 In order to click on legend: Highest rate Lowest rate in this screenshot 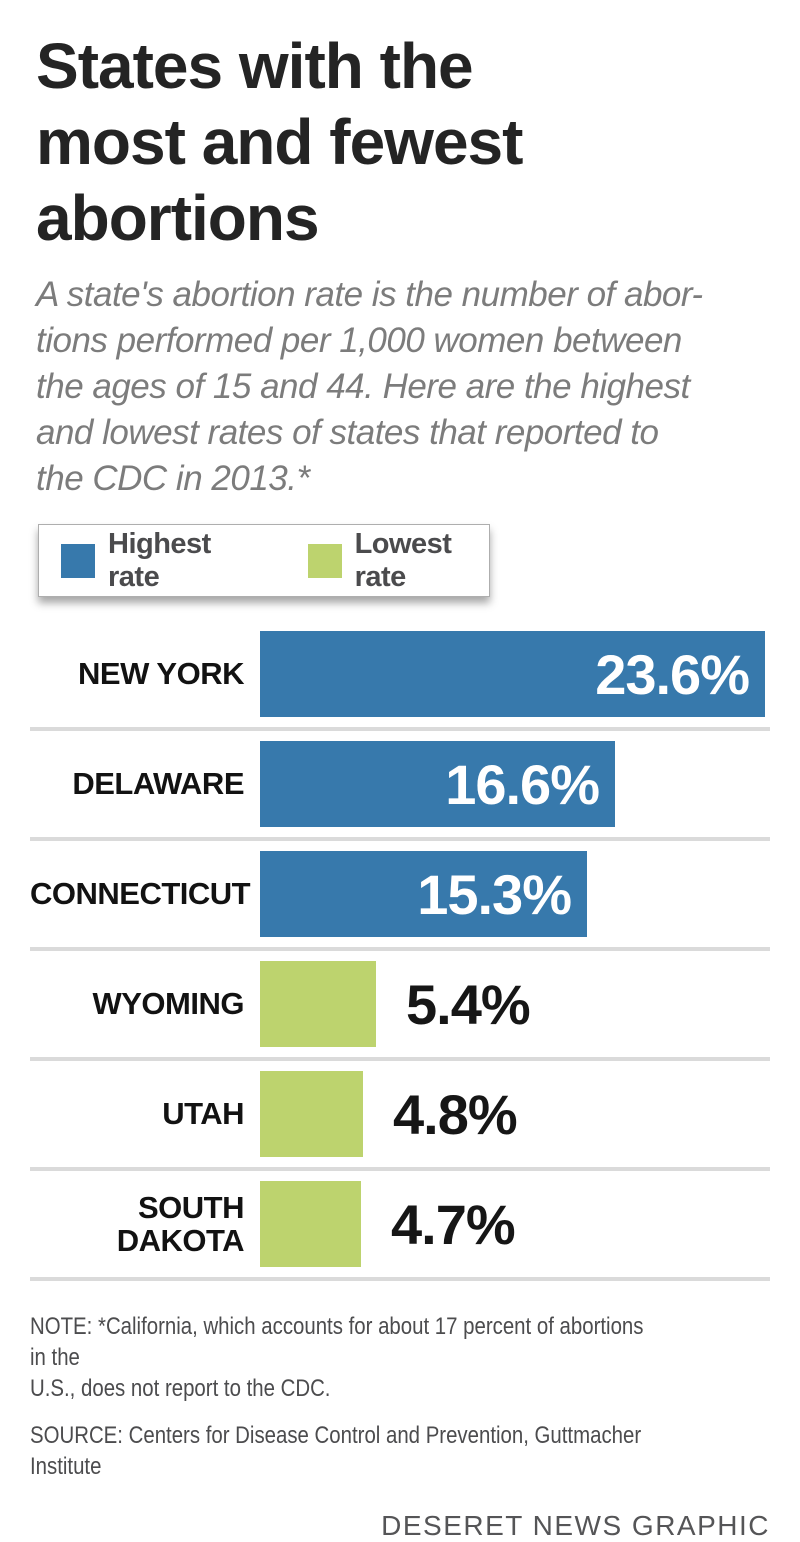, I will do `click(264, 560)`.